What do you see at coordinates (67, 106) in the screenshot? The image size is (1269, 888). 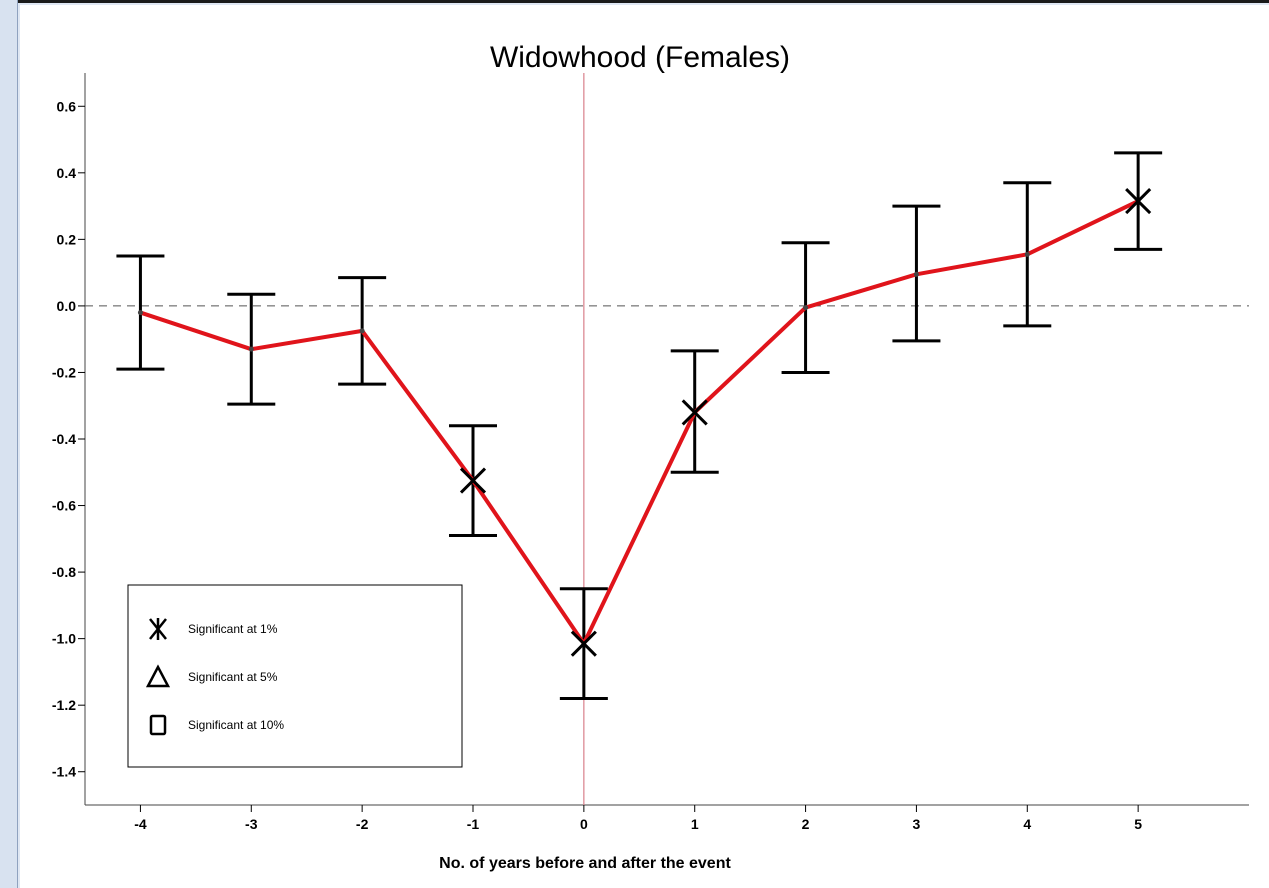 I see `y-tick-label: 0.6` at bounding box center [67, 106].